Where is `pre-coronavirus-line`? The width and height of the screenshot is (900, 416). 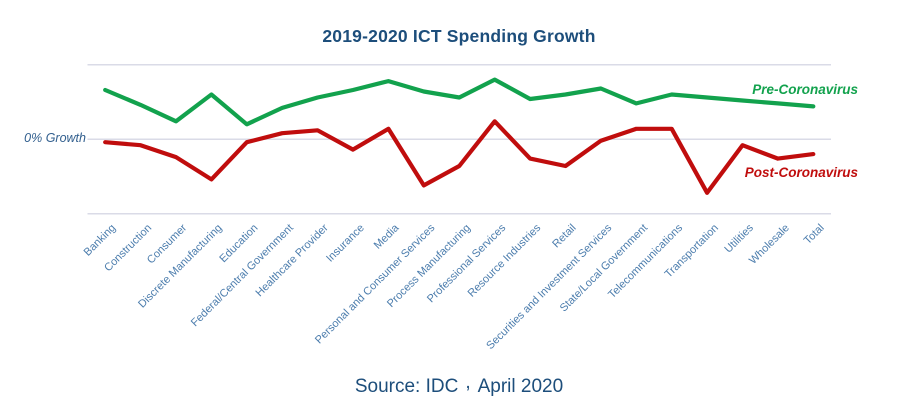
pre-coronavirus-line is located at coordinates (459, 102).